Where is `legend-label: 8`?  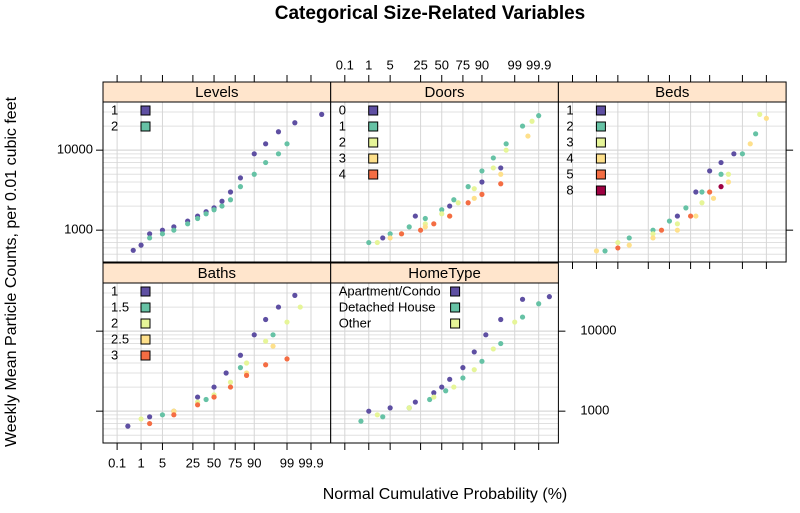
legend-label: 8 is located at coordinates (569, 189).